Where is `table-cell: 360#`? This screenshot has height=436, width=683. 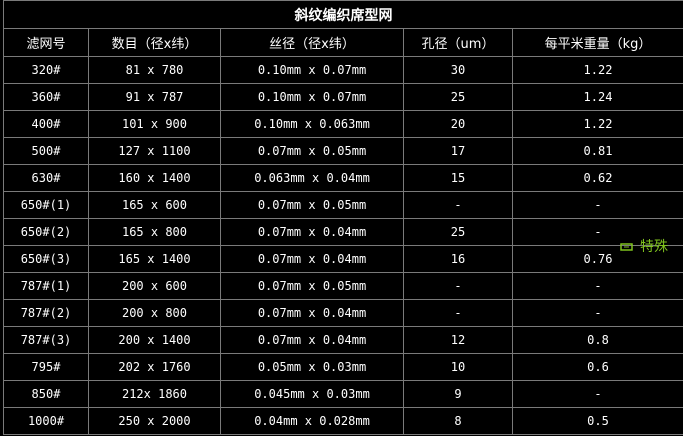
table-cell: 360# is located at coordinates (46, 97).